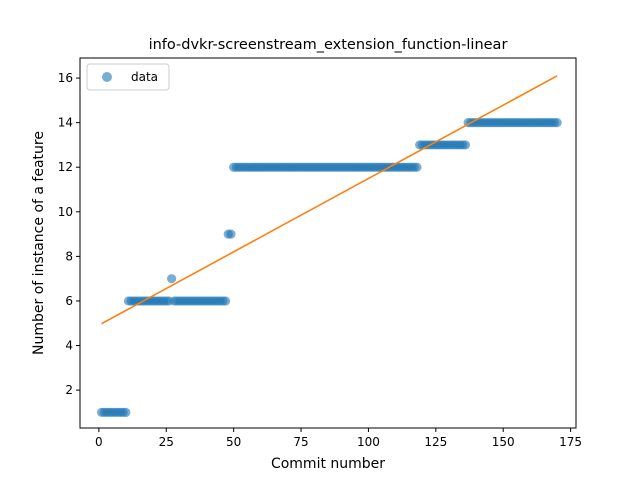  Describe the element at coordinates (144, 77) in the screenshot. I see `legend-label-data: data` at that location.